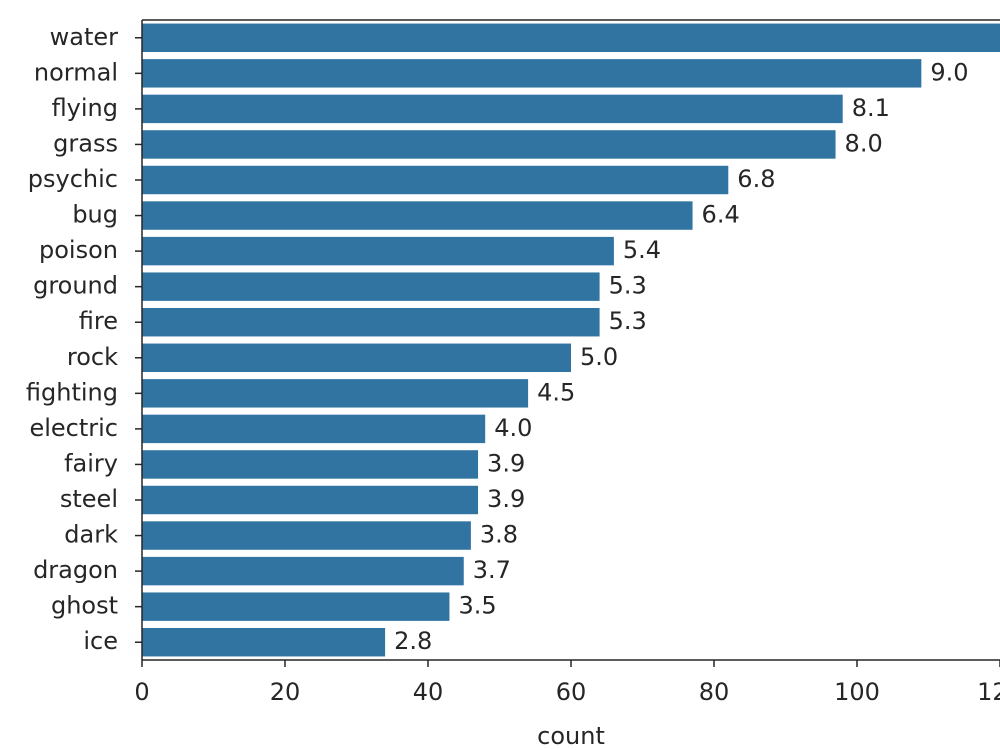  Describe the element at coordinates (492, 570) in the screenshot. I see `percent-label: 3.7` at that location.